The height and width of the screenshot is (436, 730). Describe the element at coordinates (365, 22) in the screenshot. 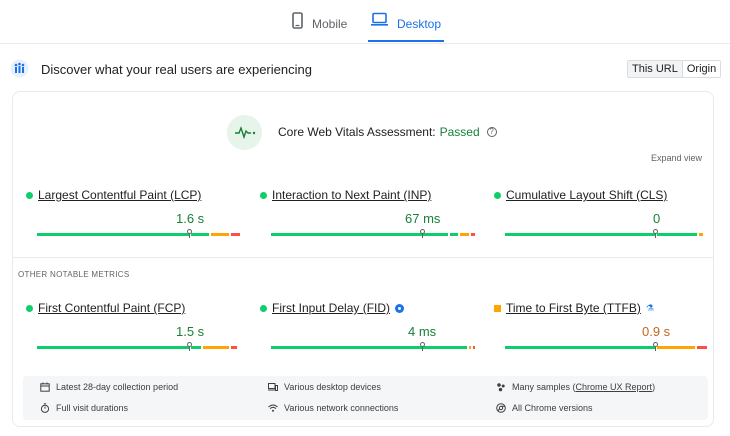

I see `form-factor-tabs: Mobile Desktop` at that location.